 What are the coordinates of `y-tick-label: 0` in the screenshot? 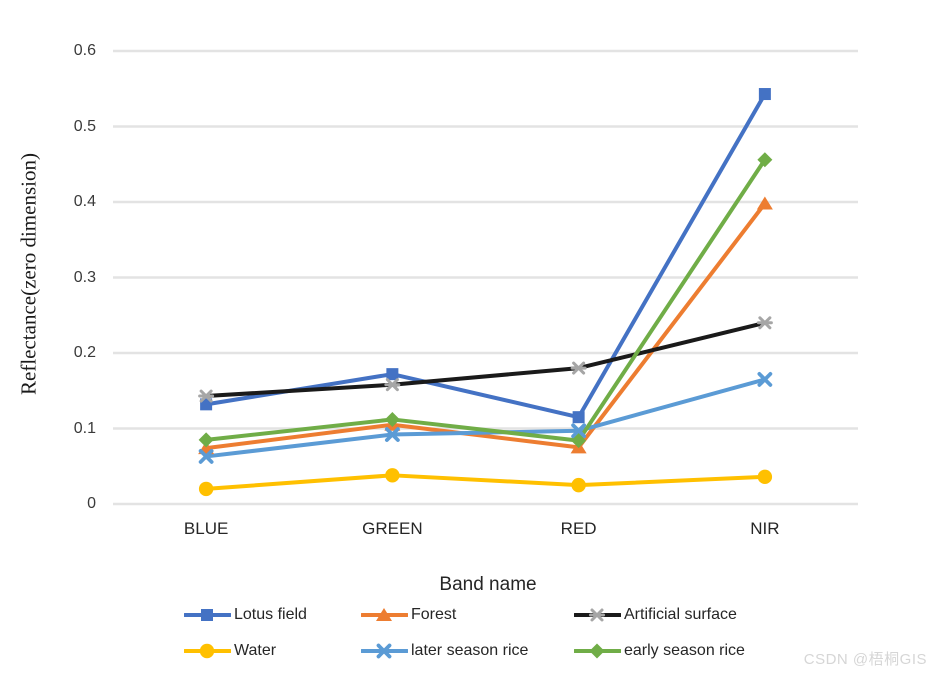 It's located at (91, 503).